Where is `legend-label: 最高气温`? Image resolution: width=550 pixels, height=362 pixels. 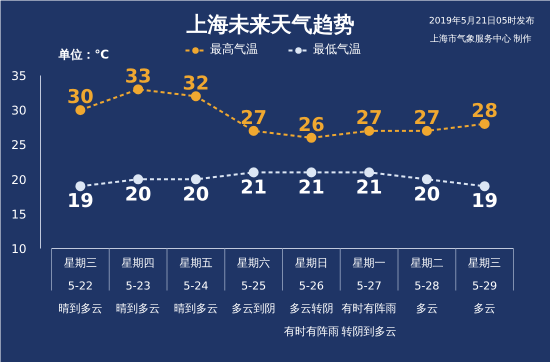
legend-label: 最高气温 is located at coordinates (234, 49).